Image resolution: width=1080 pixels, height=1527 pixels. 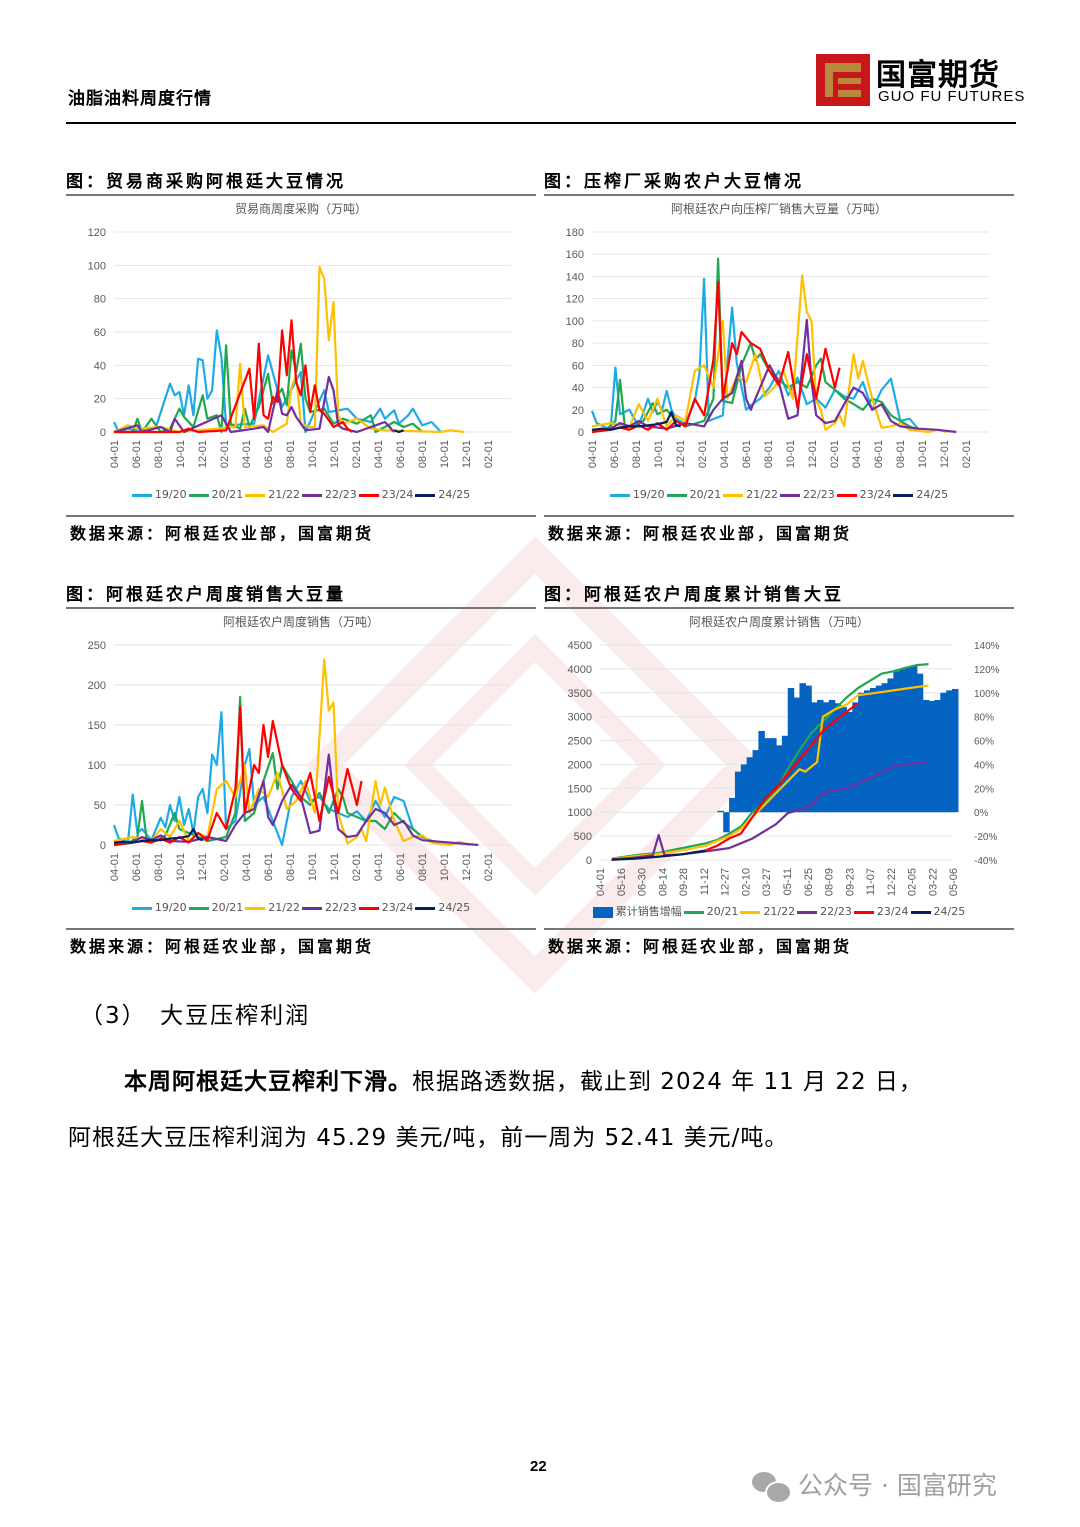 I want to click on svg-text: 08-09, so click(x=830, y=882).